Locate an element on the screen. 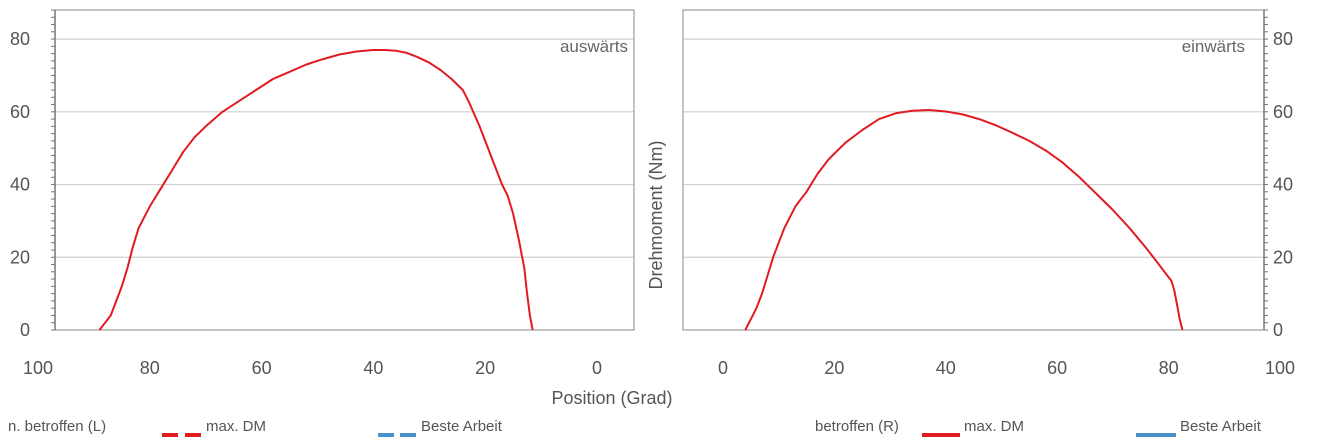 Image resolution: width=1317 pixels, height=440 pixels. left-y-tick-label: 20 is located at coordinates (20, 257).